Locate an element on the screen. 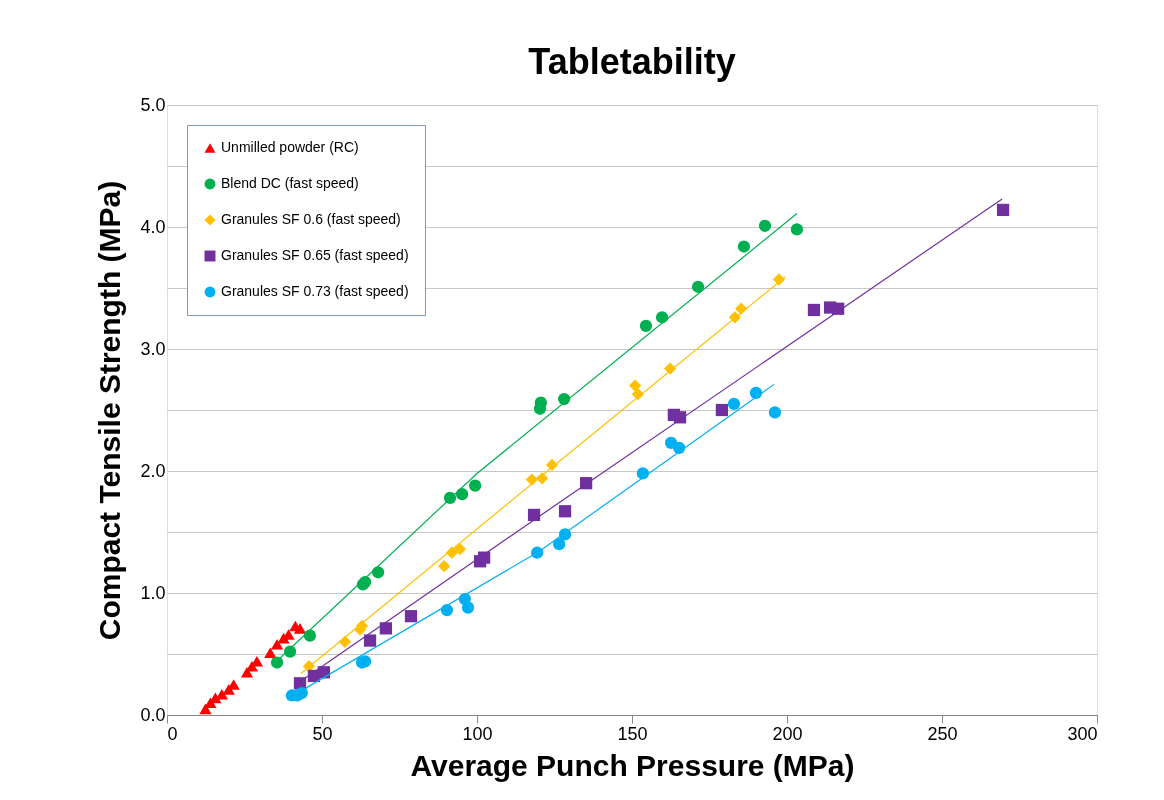 This screenshot has height=800, width=1164. y-tick-label: 2.0 is located at coordinates (153, 470).